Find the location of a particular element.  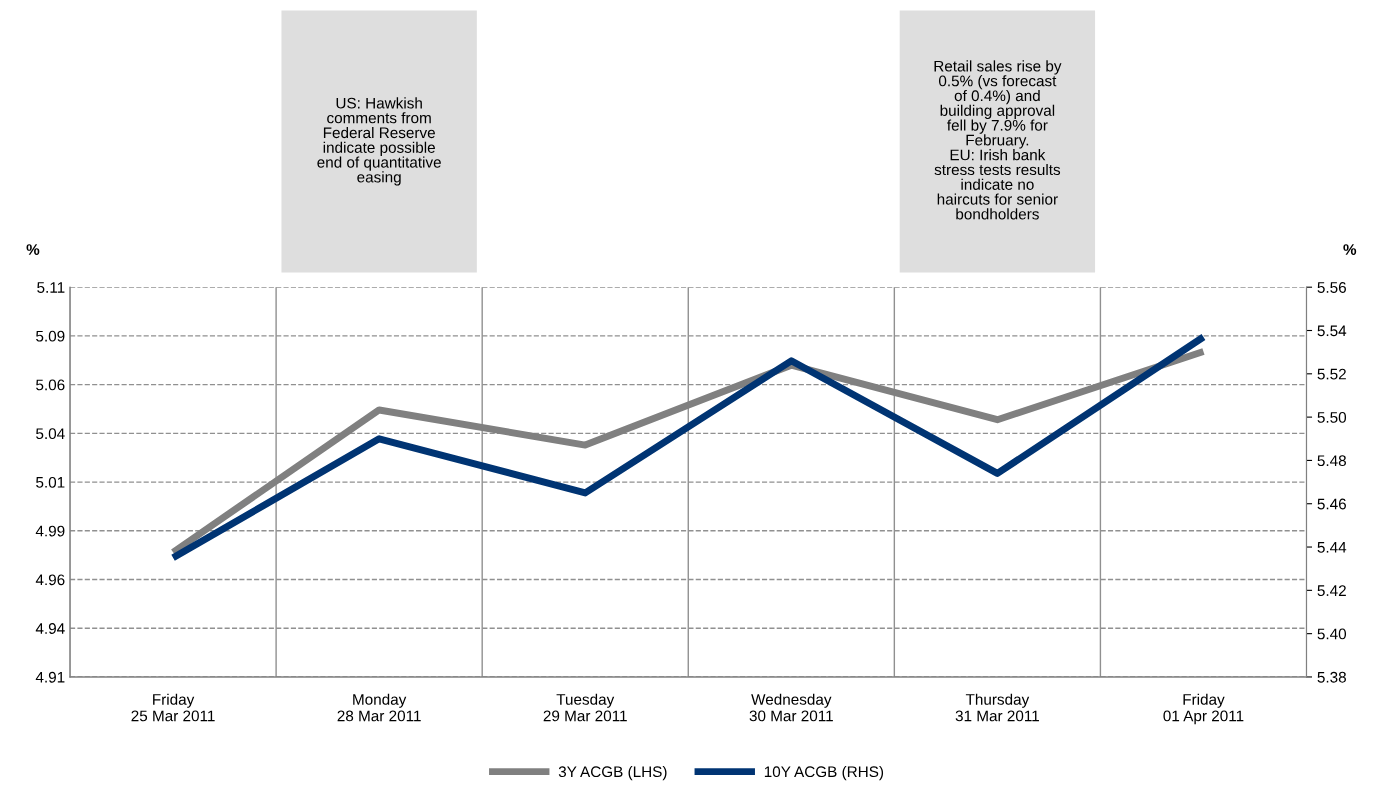

y-tick-label: 5.06 is located at coordinates (50, 385).